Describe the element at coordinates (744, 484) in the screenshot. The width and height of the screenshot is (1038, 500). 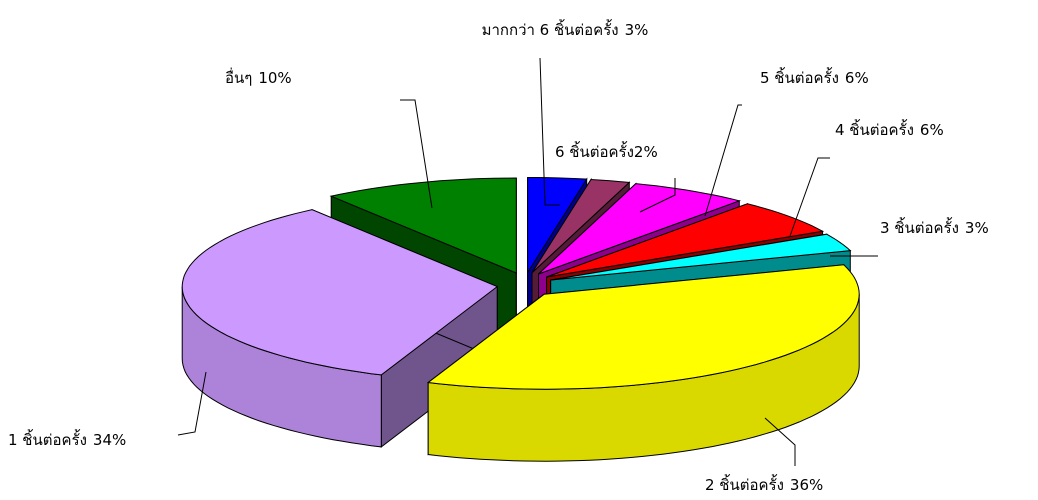
I see `category-label: 2 ชิ้นต่อครั้ง` at that location.